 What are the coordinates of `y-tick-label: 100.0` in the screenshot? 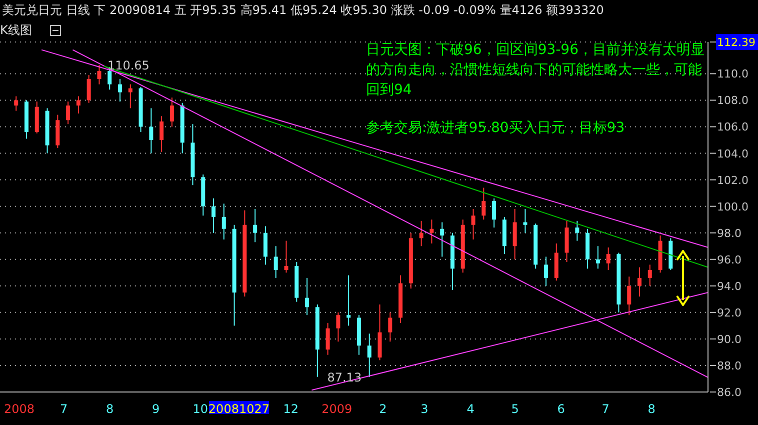 It's located at (732, 207).